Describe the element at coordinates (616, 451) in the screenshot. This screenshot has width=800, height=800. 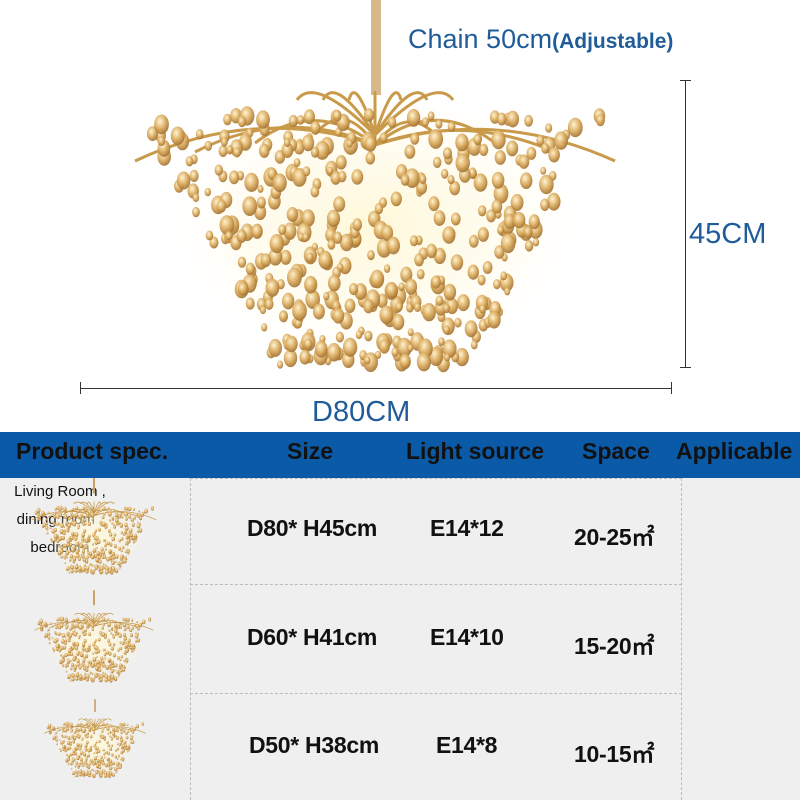
I see `header-space: Space` at that location.